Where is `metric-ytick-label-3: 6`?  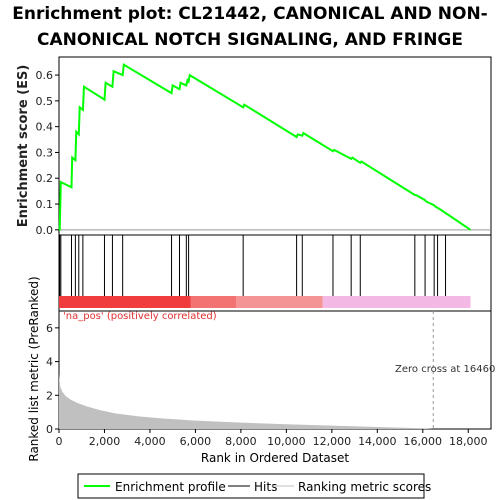 metric-ytick-label-3: 6 is located at coordinates (49, 328).